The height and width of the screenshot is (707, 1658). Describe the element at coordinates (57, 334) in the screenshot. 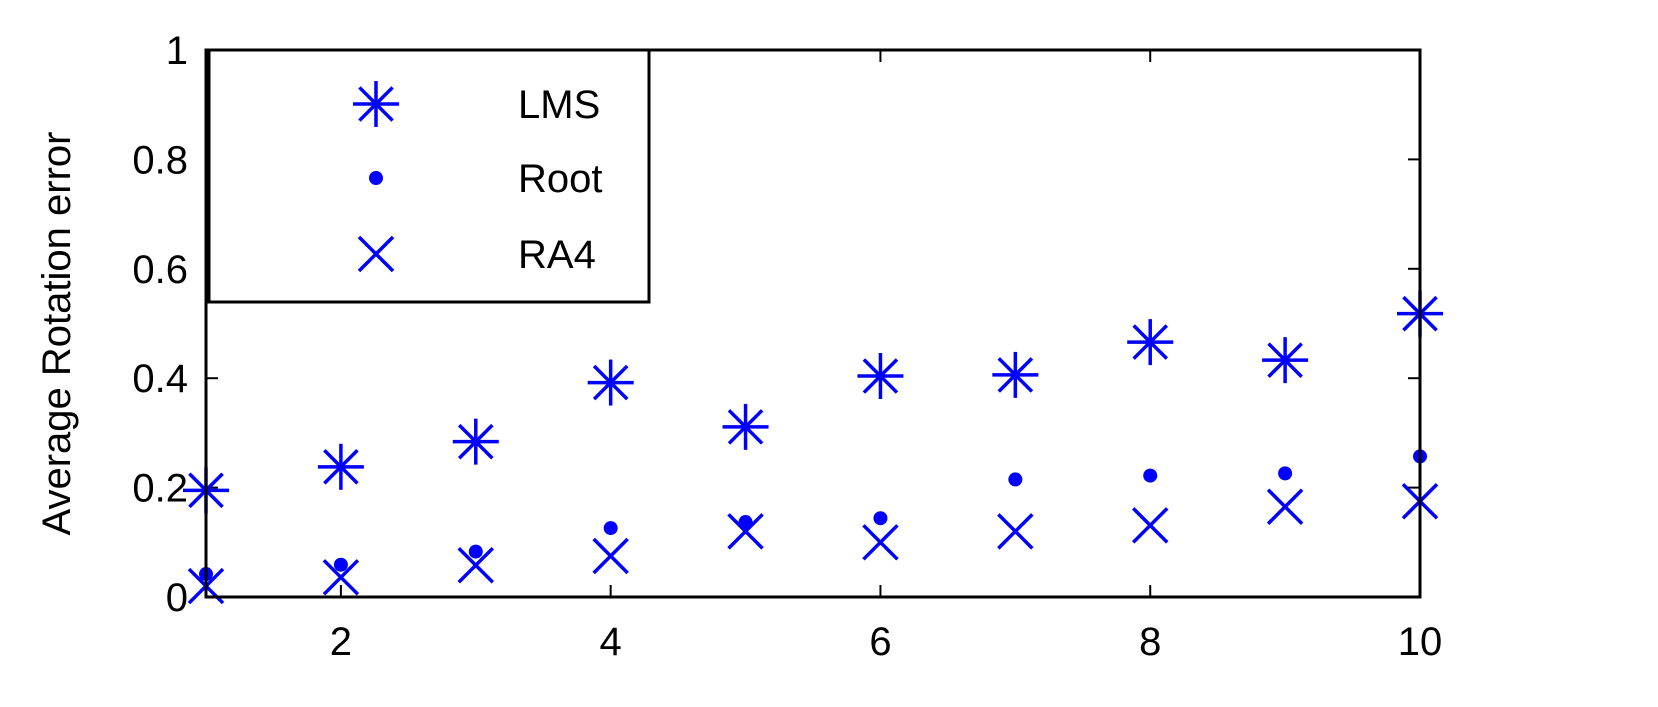

I see `y-axis-label: Average Rotation error` at that location.